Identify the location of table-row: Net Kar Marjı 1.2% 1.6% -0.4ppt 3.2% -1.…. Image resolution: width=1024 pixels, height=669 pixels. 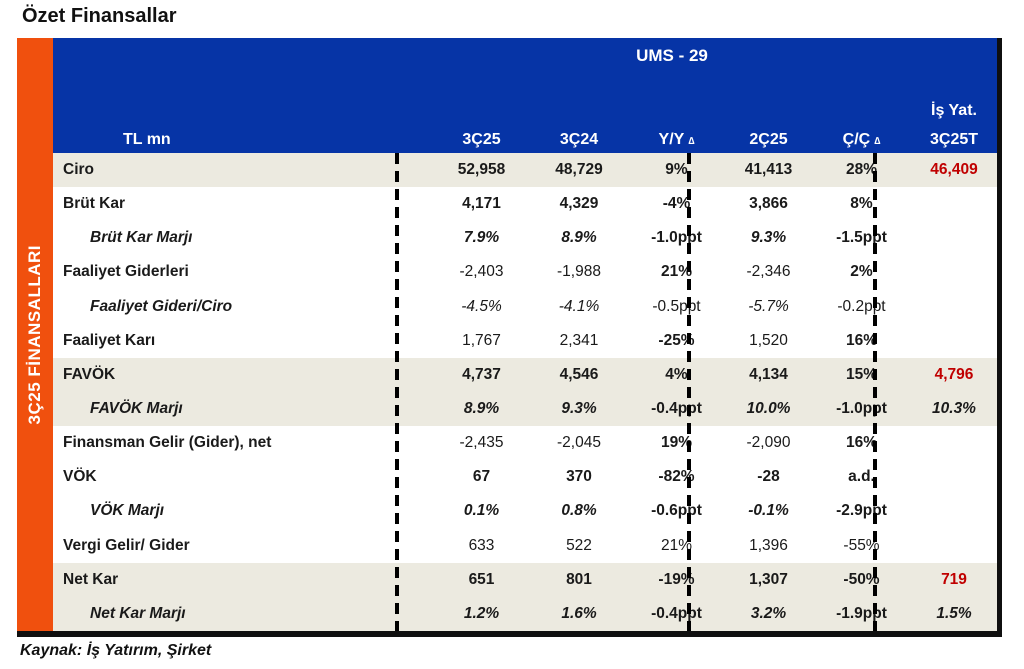
(525, 613).